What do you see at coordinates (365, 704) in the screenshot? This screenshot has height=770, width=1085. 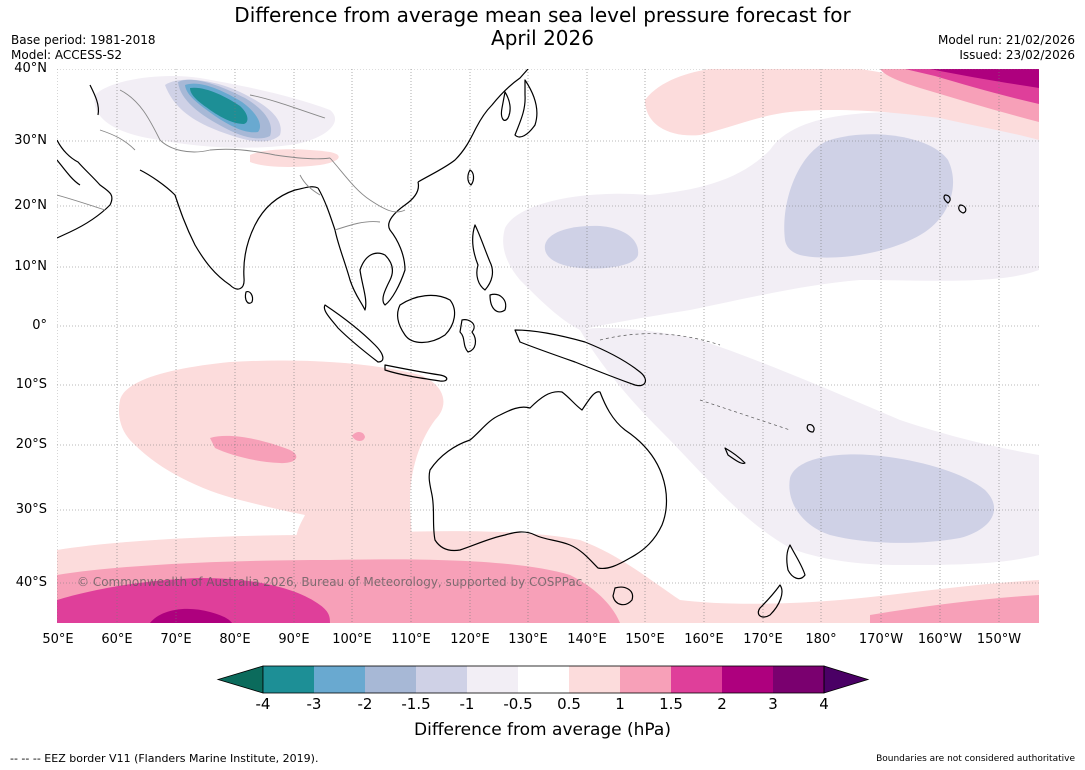 I see `colorbar-tick: -2` at bounding box center [365, 704].